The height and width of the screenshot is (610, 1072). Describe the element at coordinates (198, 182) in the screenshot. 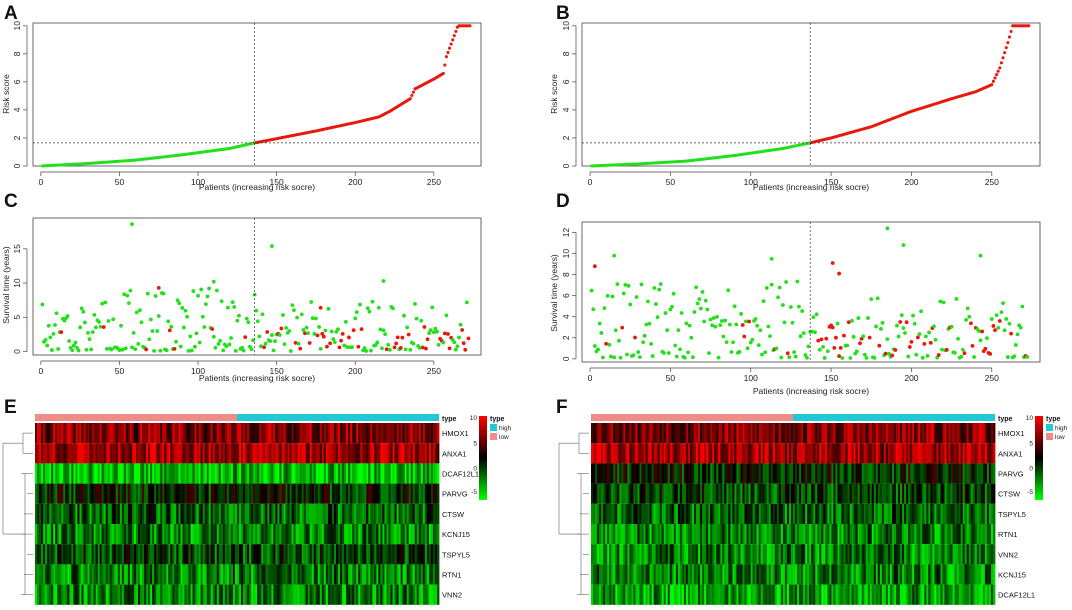

I see `x-tick-label: 100` at that location.